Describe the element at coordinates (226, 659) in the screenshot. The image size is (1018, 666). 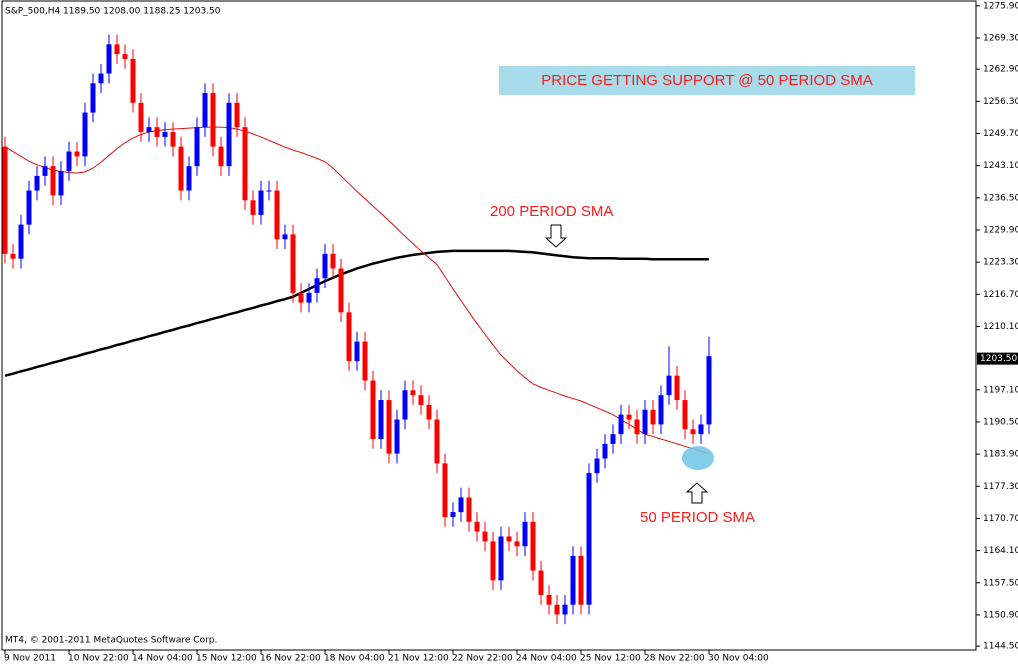
I see `x-tick-label: 15 Nov 12:00` at that location.